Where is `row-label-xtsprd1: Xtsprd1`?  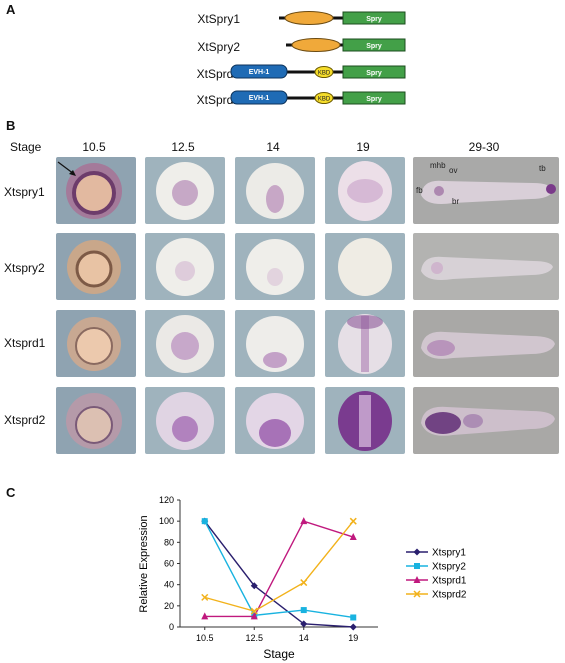
row-label-xtsprd1: Xtsprd1 is located at coordinates (25, 343).